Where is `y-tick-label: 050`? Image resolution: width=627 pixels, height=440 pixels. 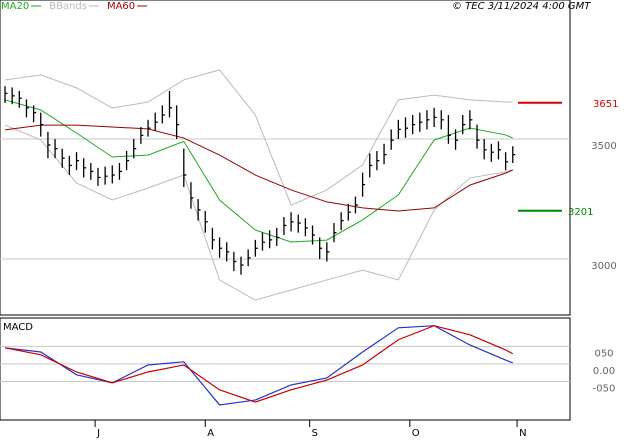 y-tick-label: 050 is located at coordinates (603, 353).